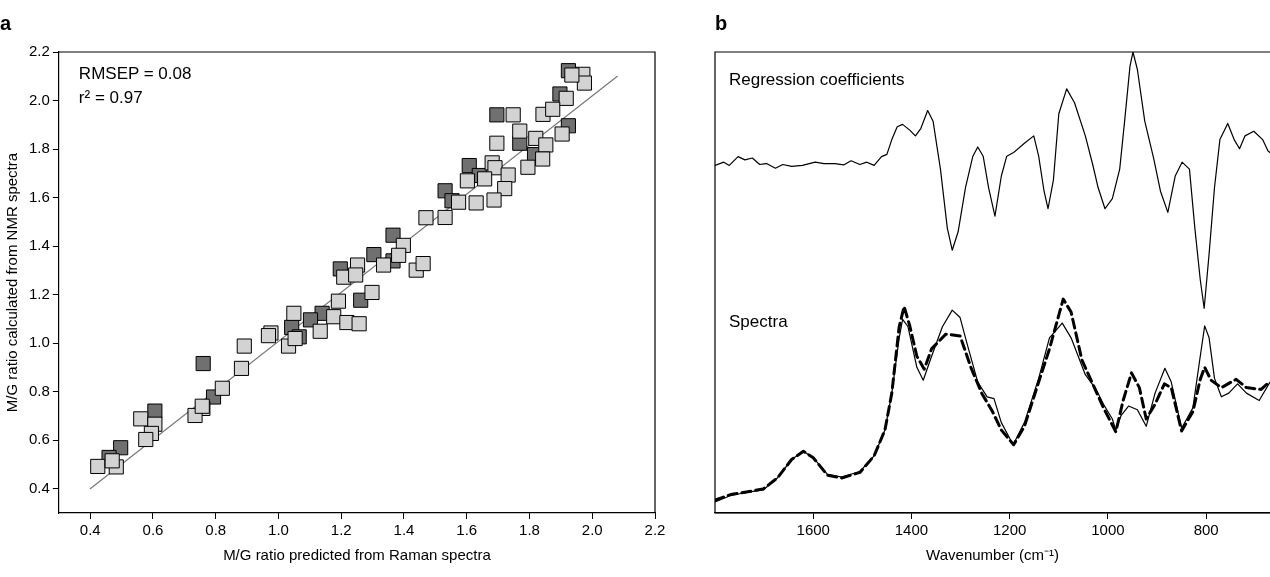 The height and width of the screenshot is (577, 1270). Describe the element at coordinates (813, 530) in the screenshot. I see `x-tick-label: 1600` at that location.